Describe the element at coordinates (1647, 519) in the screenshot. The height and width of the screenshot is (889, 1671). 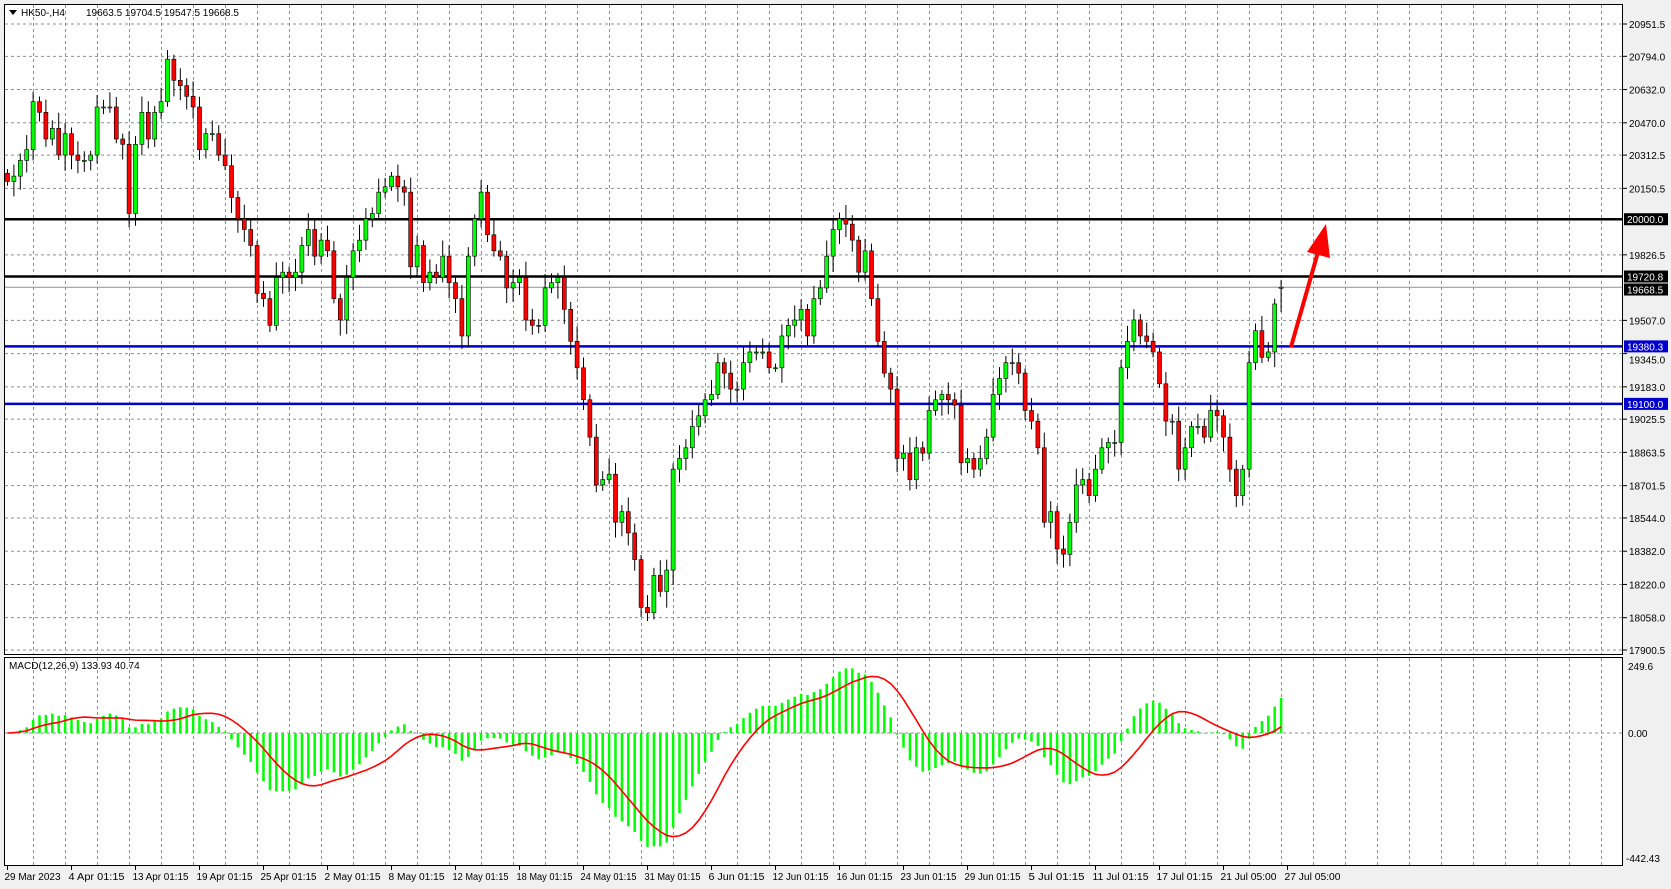
I see `price-tick-label: 18544.0` at that location.